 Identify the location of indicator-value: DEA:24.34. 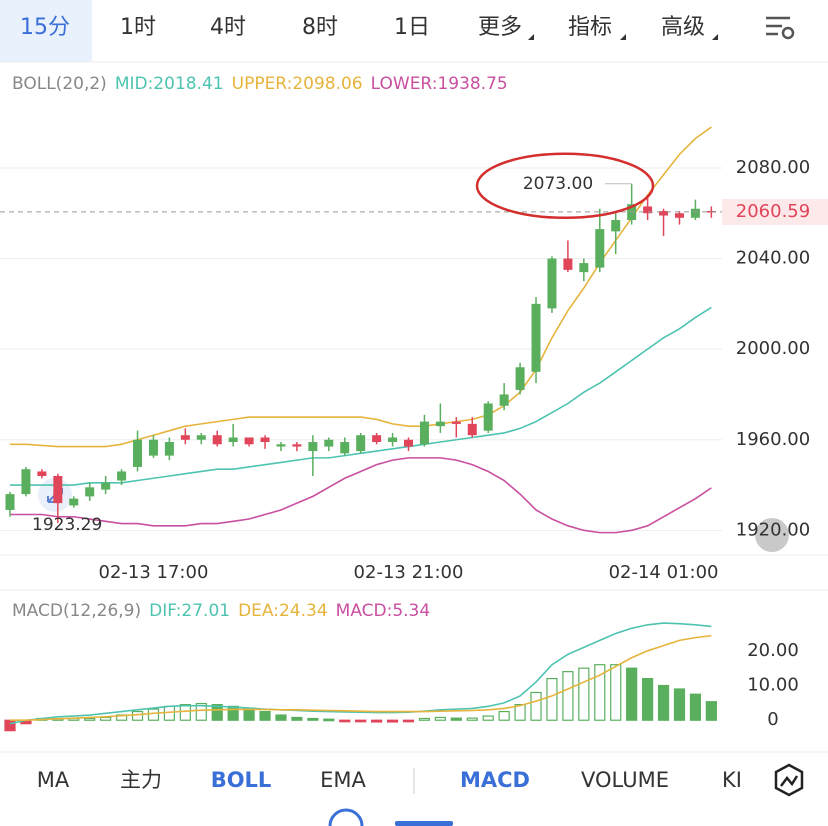
(283, 611).